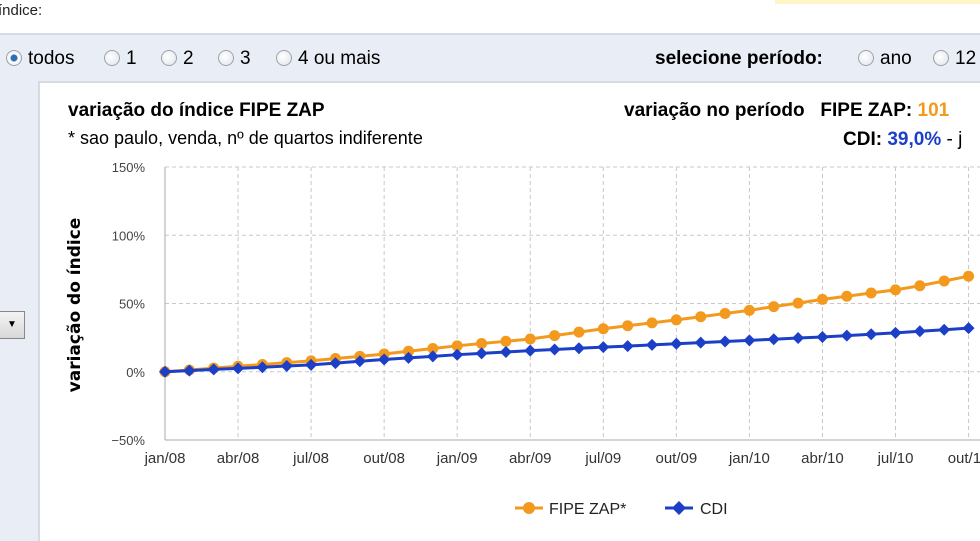  I want to click on cdi-value: 39,0%, so click(914, 139).